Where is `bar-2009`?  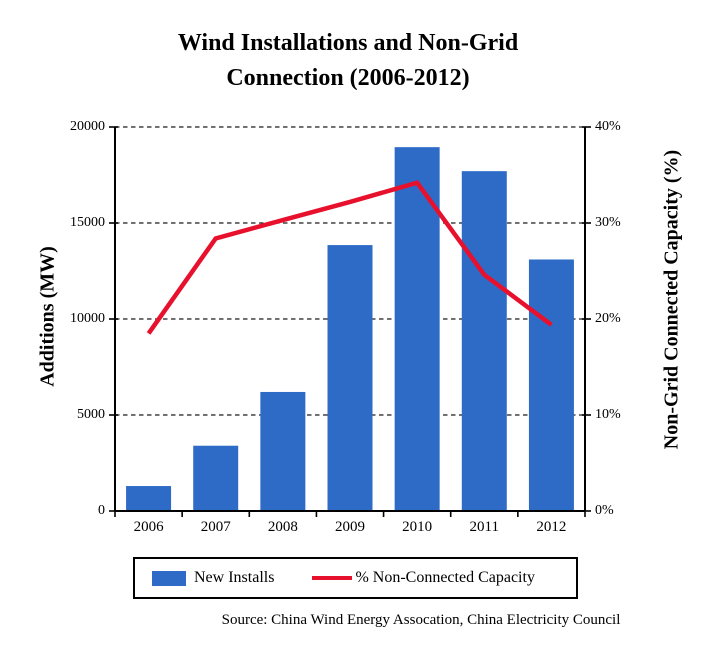 bar-2009 is located at coordinates (350, 378).